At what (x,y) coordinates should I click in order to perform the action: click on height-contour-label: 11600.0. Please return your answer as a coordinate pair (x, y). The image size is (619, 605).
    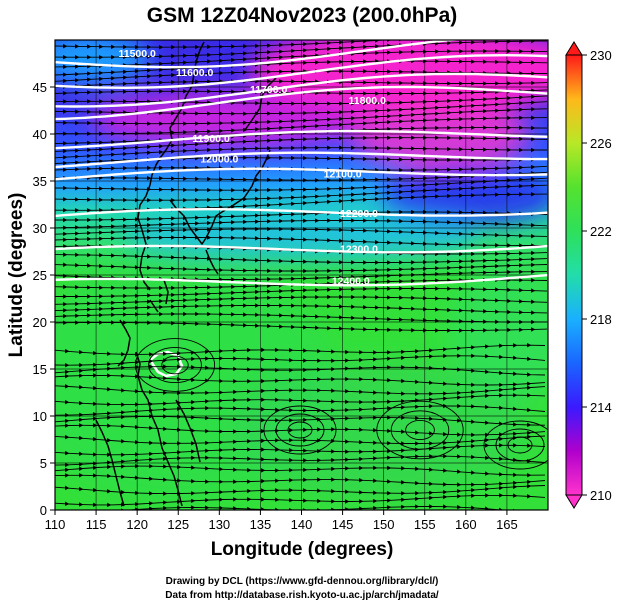
    Looking at the image, I should click on (195, 73).